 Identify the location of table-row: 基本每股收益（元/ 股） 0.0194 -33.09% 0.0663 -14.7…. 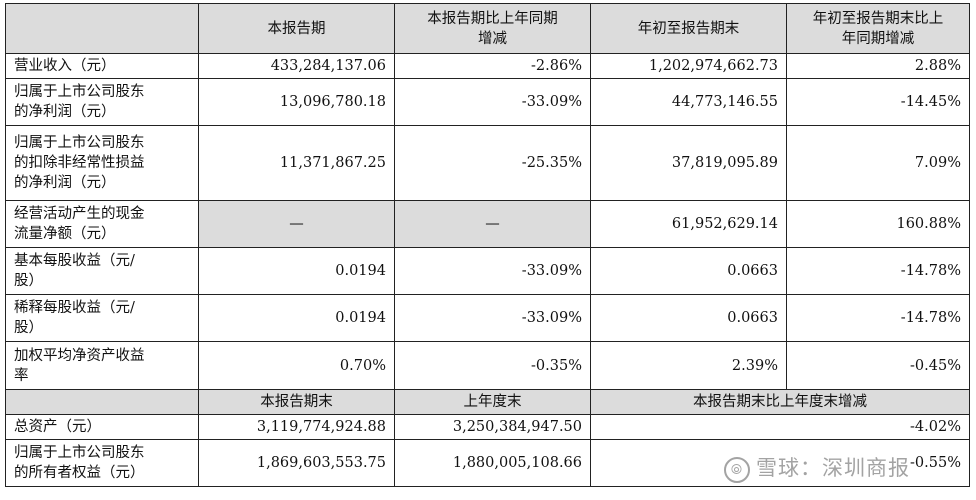
(487, 271).